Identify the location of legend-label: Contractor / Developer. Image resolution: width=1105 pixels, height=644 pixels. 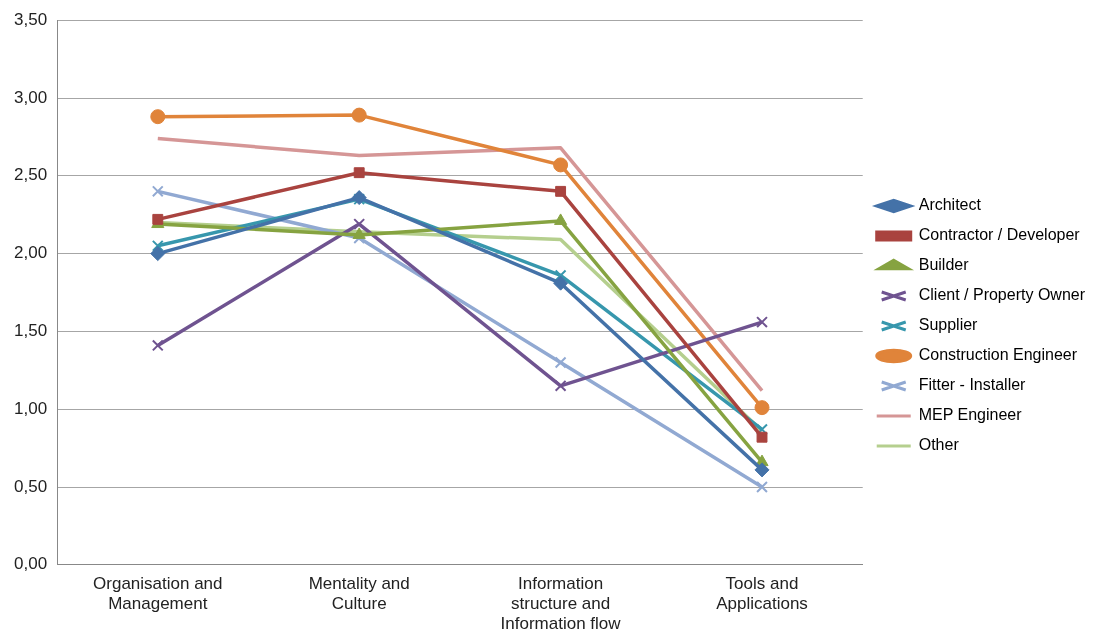
(999, 235).